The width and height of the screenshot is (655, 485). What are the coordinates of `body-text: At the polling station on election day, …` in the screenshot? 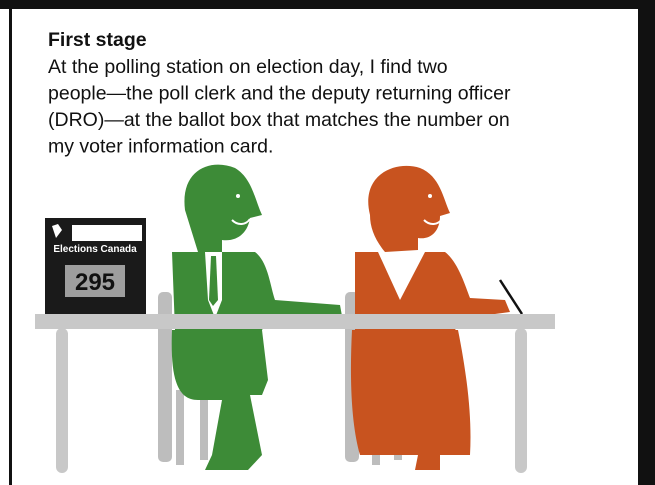 It's located at (279, 107).